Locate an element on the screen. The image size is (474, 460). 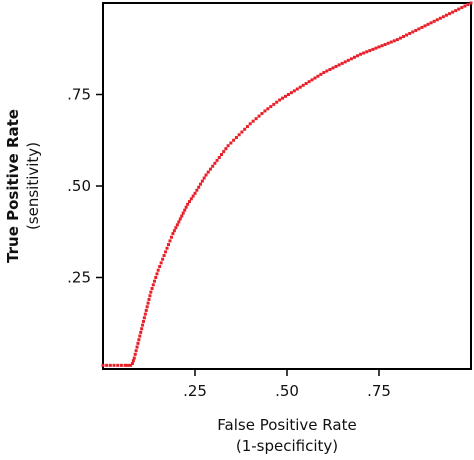
x-axis-label: False Positive Rate is located at coordinates (286, 425).